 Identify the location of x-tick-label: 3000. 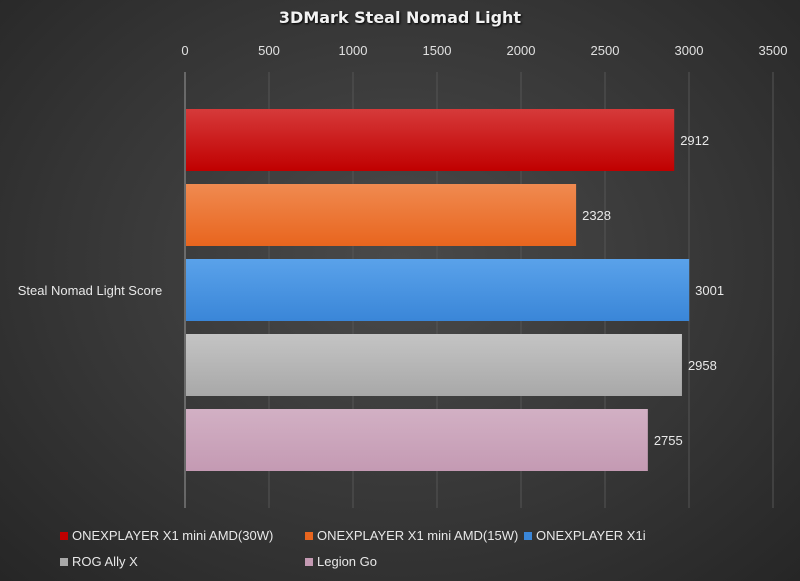
(689, 50).